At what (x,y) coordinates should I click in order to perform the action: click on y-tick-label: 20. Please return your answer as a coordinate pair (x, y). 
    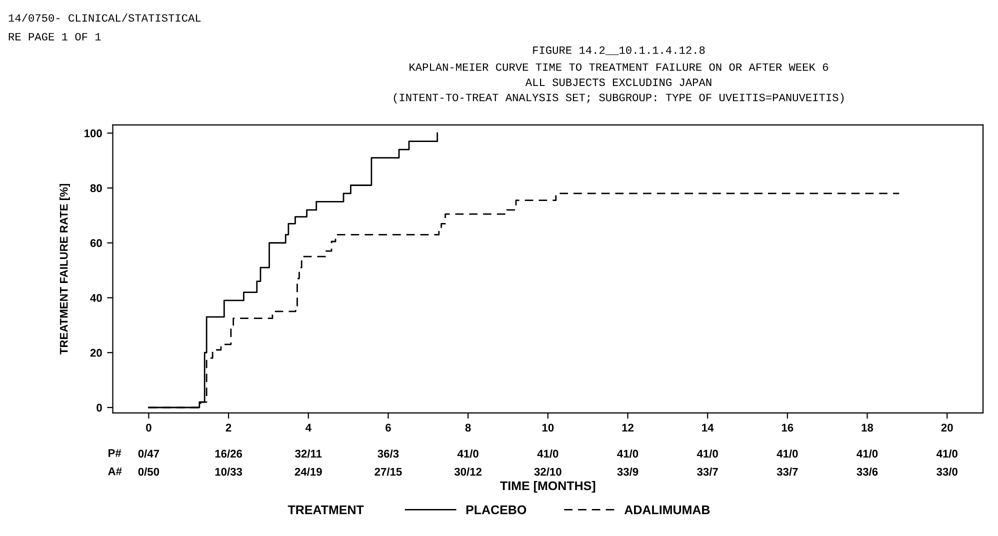
    Looking at the image, I should click on (96, 352).